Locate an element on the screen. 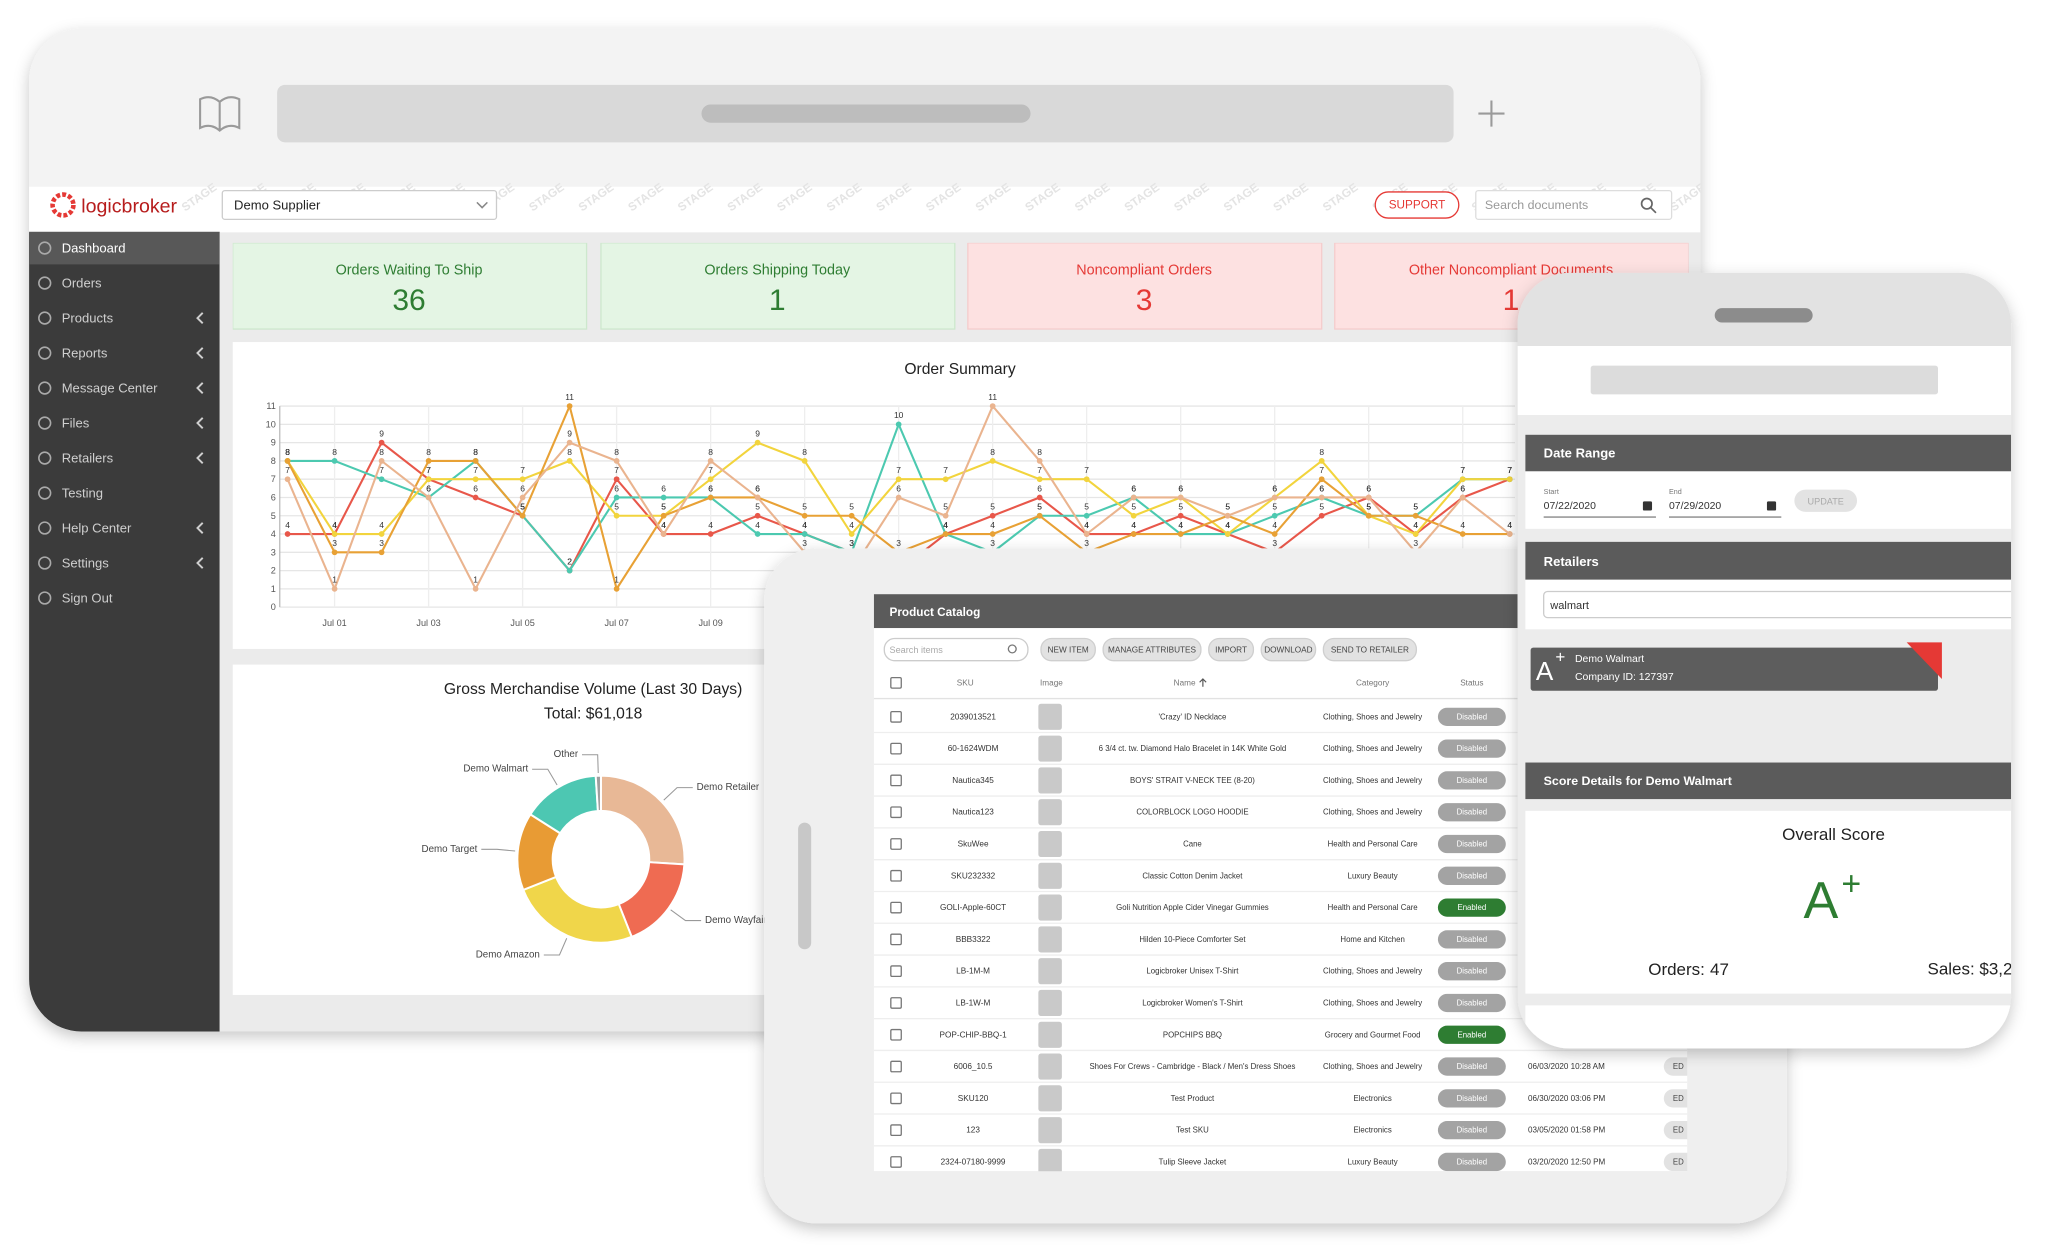  retailer-filter is located at coordinates (1785, 604).